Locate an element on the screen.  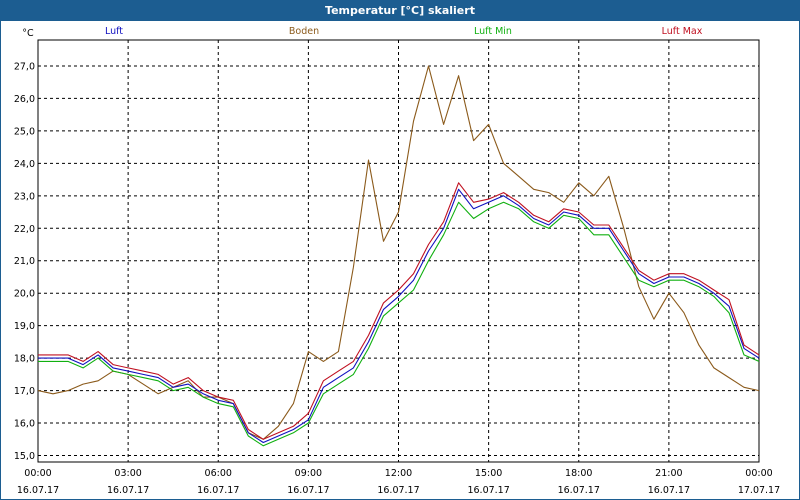
legend-entry-luft: Luft is located at coordinates (114, 31).